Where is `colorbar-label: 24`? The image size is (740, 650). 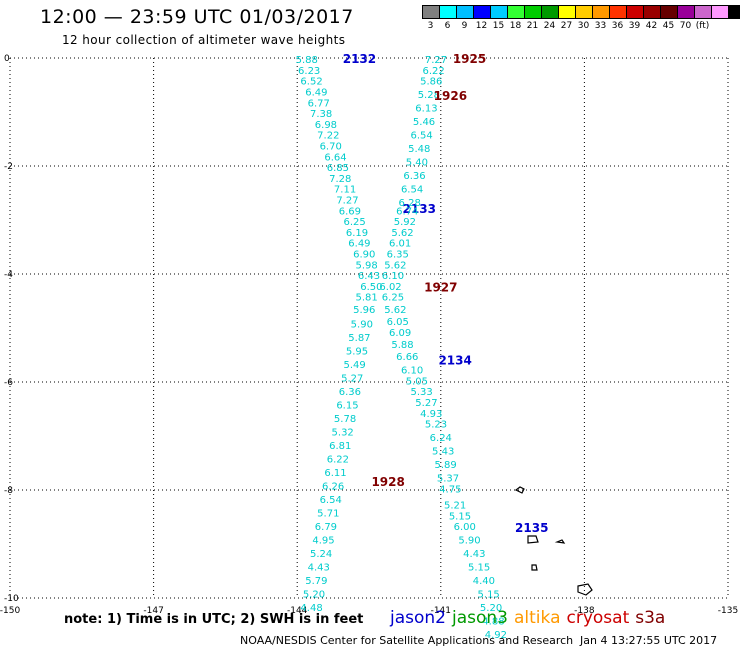
colorbar-label: 24 is located at coordinates (549, 26).